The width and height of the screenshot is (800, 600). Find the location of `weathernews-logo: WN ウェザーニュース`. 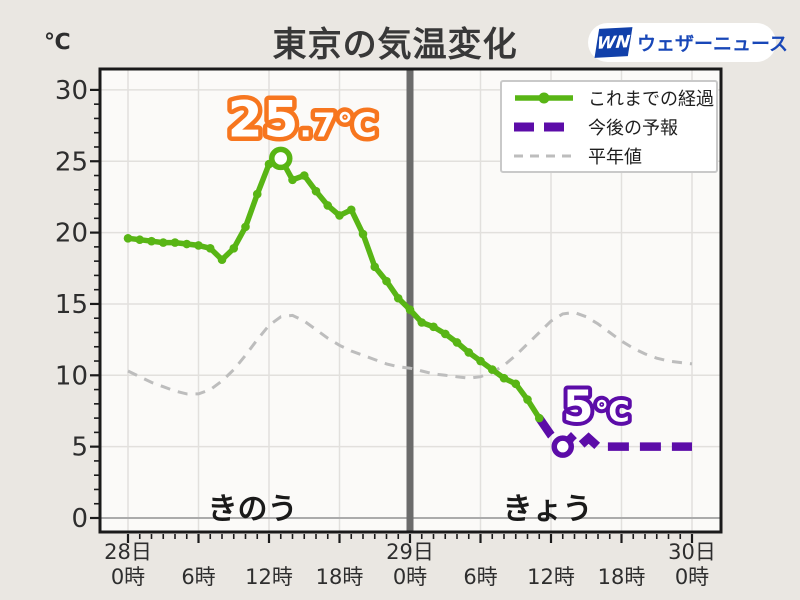

weathernews-logo: WN ウェザーニュース is located at coordinates (688, 42).